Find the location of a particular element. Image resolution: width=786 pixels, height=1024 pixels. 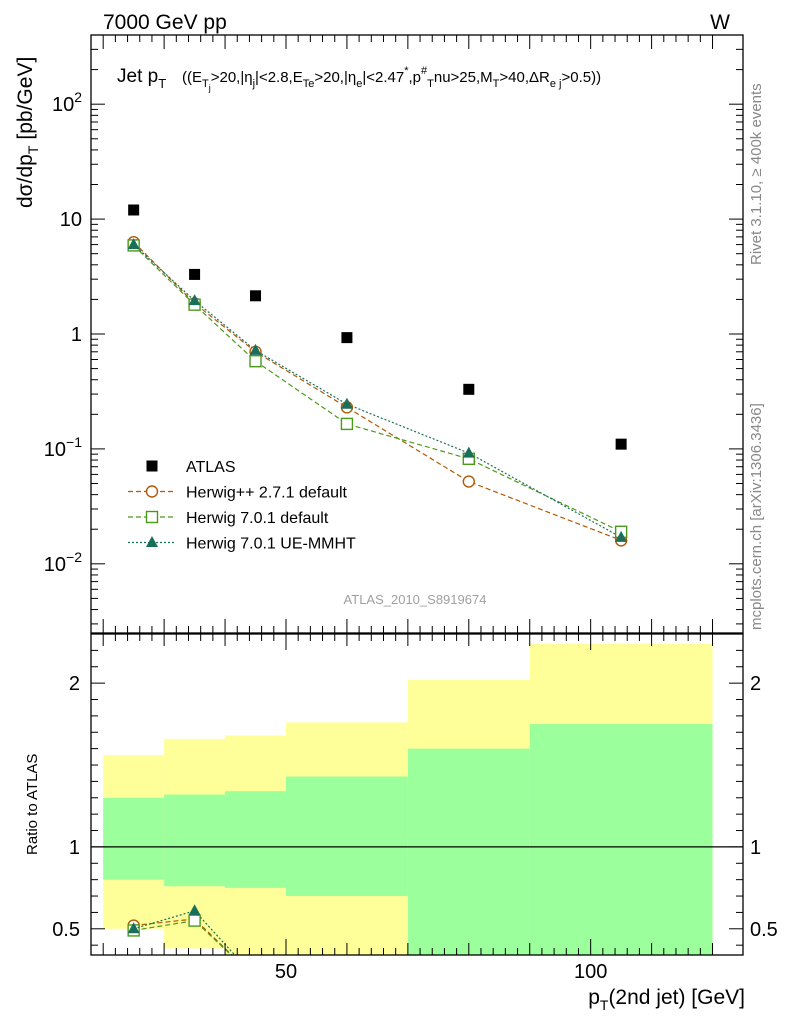

title-segment: >0.5)) is located at coordinates (581, 77).